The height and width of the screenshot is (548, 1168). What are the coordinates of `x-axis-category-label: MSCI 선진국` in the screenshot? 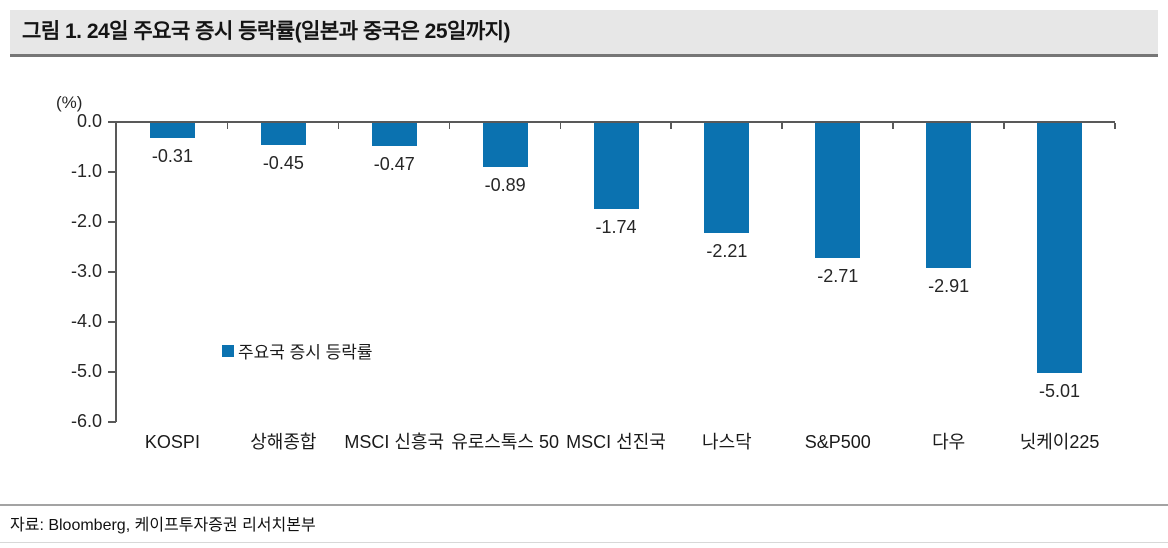 It's located at (616, 442).